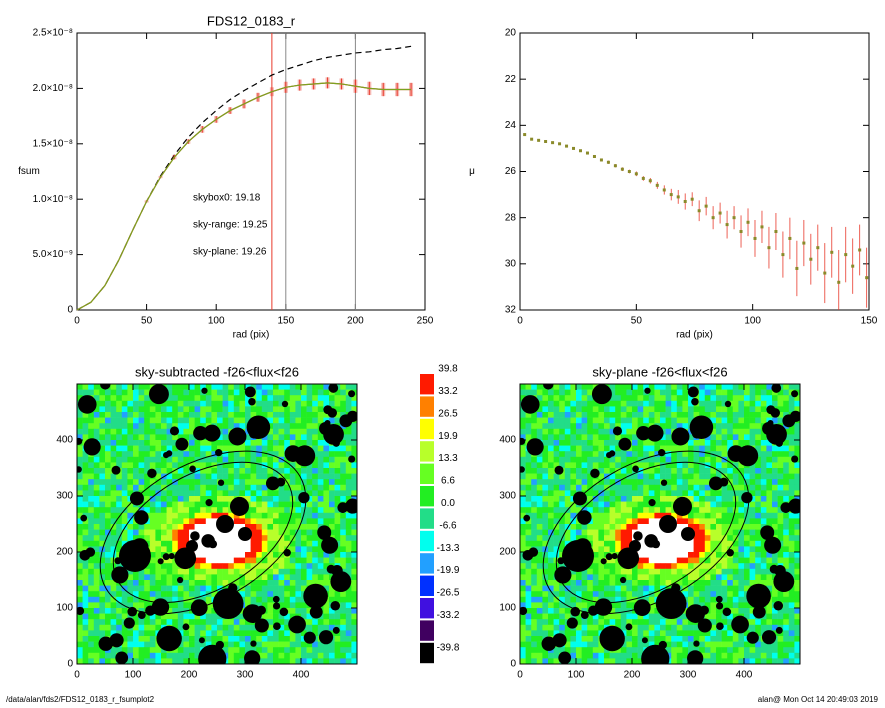 The width and height of the screenshot is (885, 708). I want to click on footer-stamp: alan@ Mon Oct 14 20:49:03 2019, so click(818, 699).